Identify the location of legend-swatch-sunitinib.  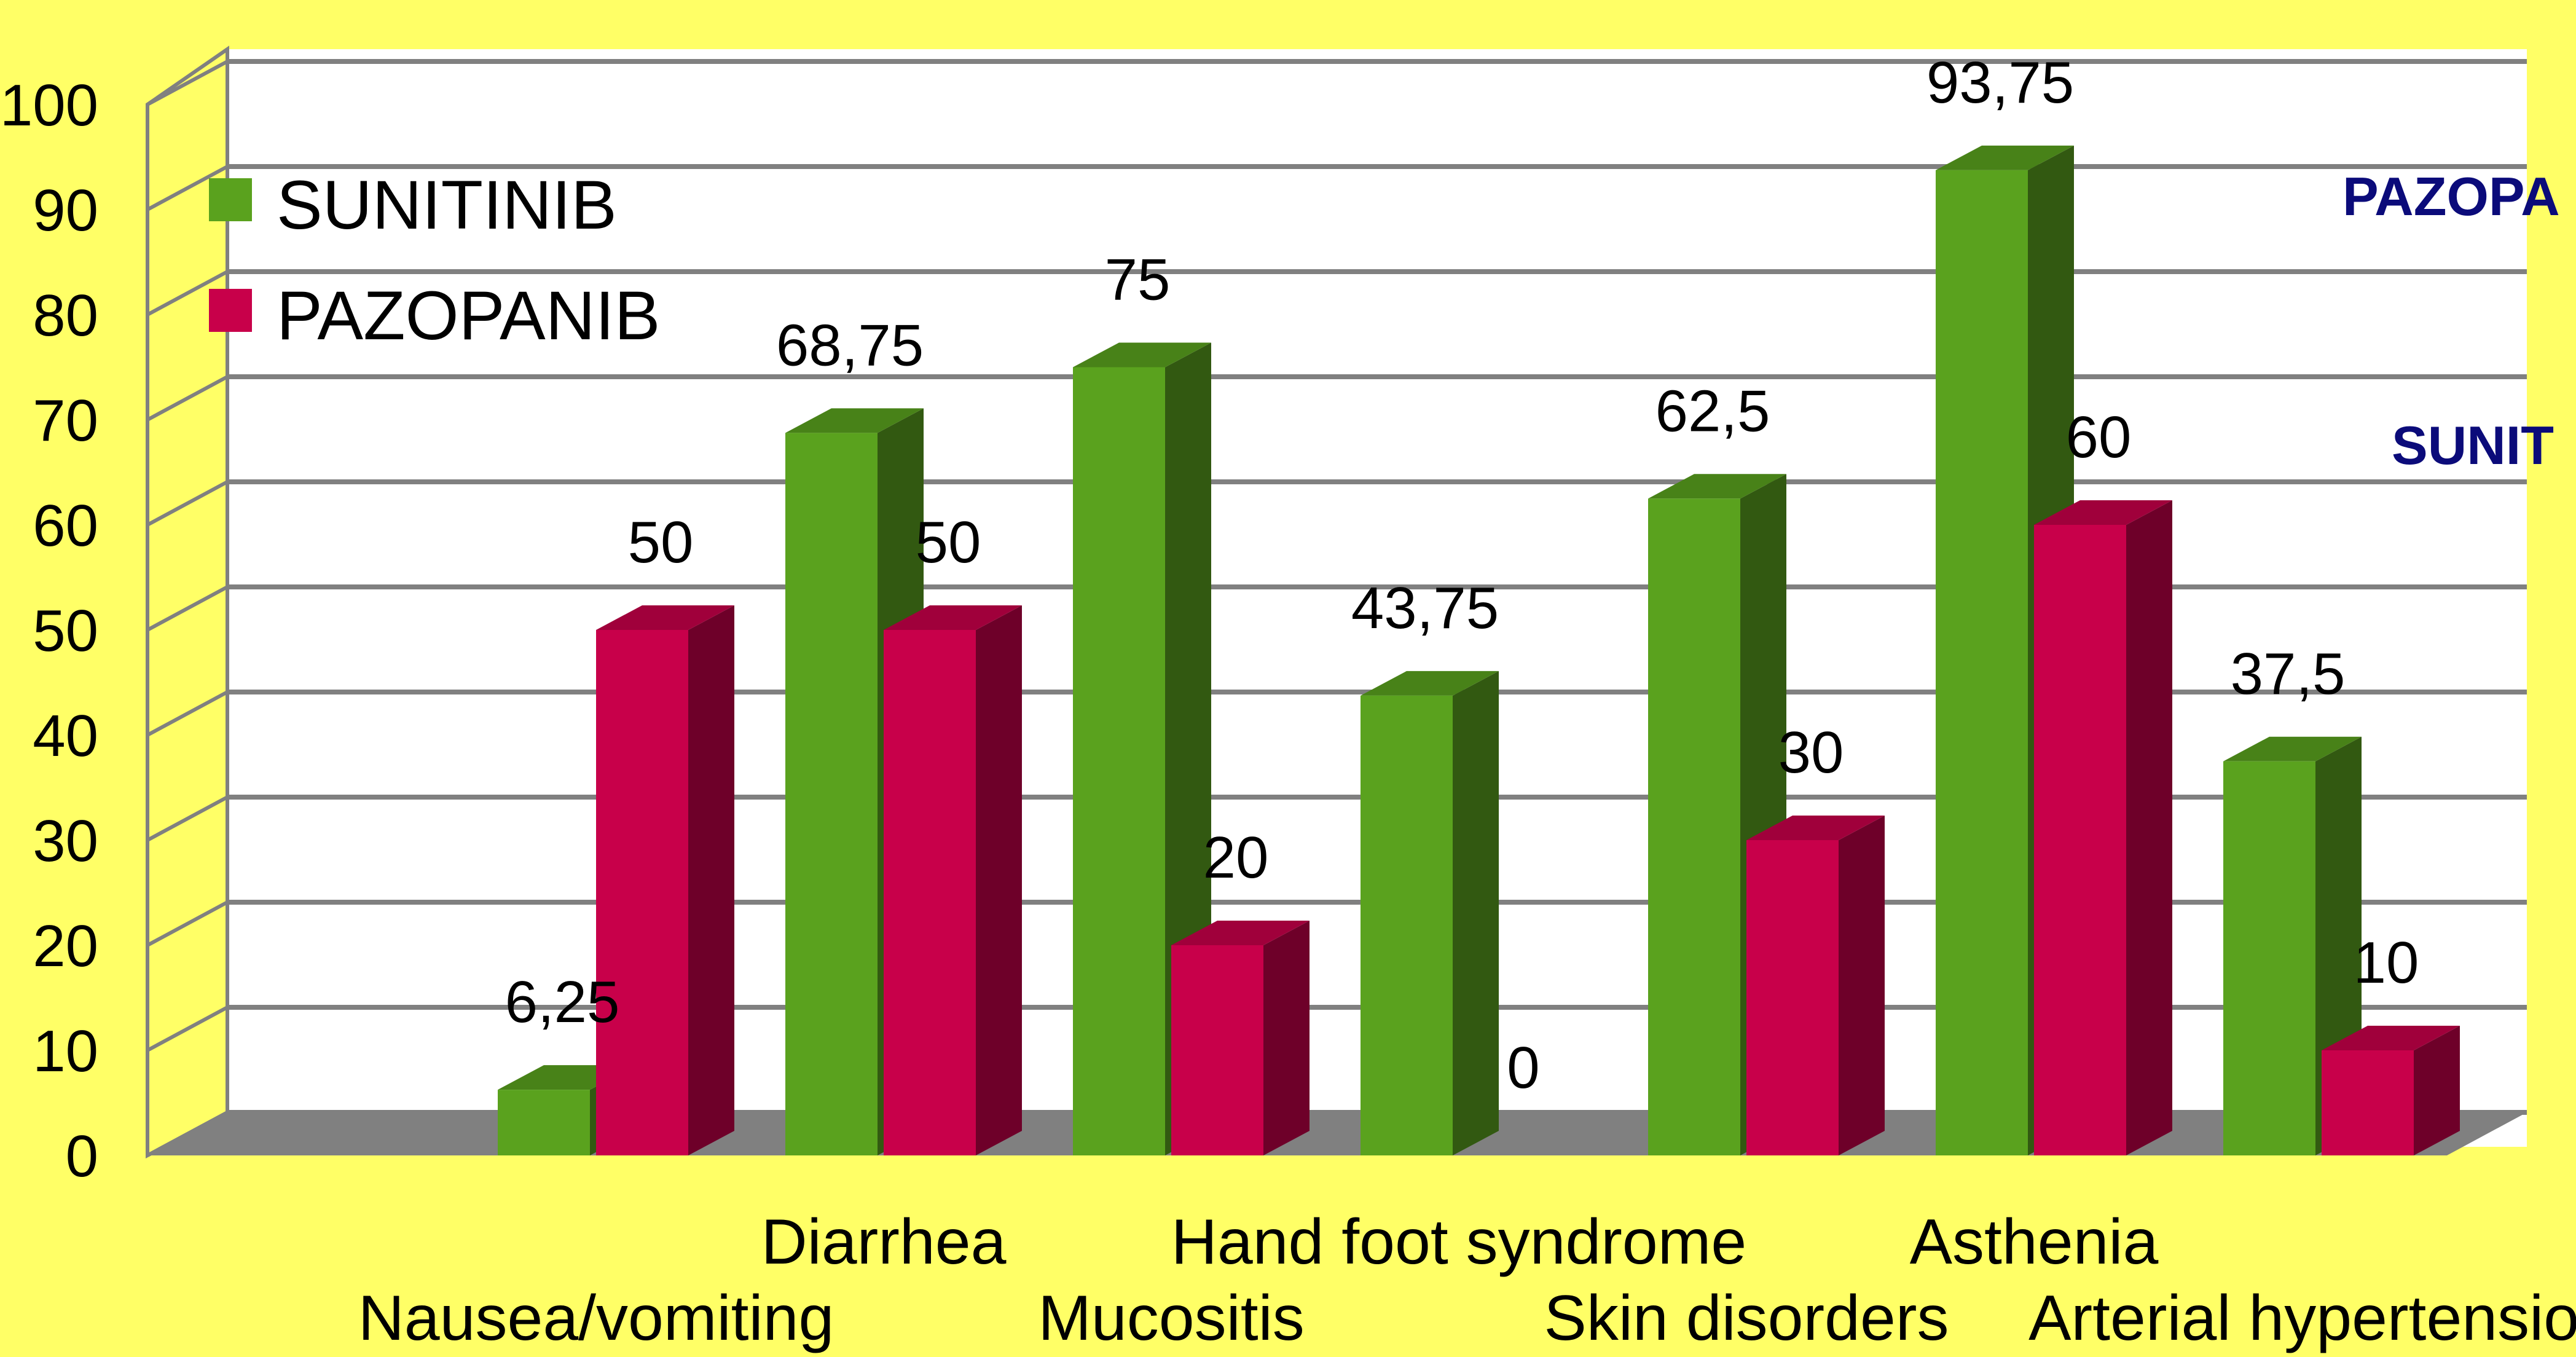
(230, 199).